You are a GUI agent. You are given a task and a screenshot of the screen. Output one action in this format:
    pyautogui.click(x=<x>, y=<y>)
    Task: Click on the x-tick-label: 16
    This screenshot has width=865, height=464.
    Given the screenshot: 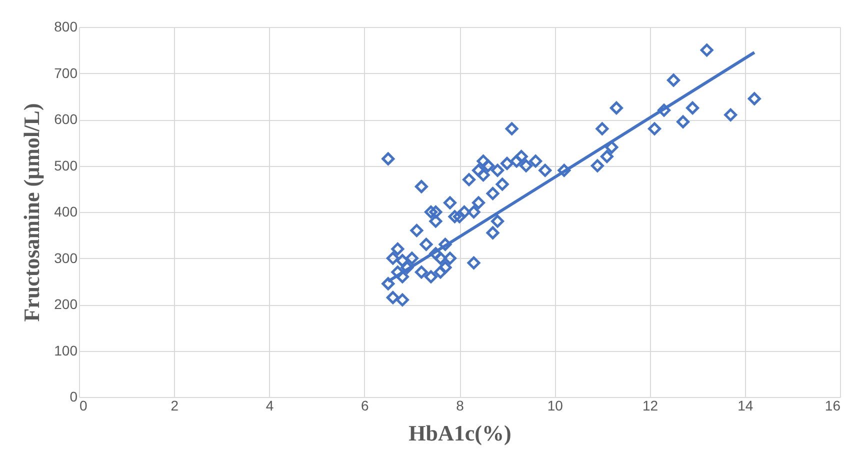 What is the action you would take?
    pyautogui.click(x=832, y=406)
    